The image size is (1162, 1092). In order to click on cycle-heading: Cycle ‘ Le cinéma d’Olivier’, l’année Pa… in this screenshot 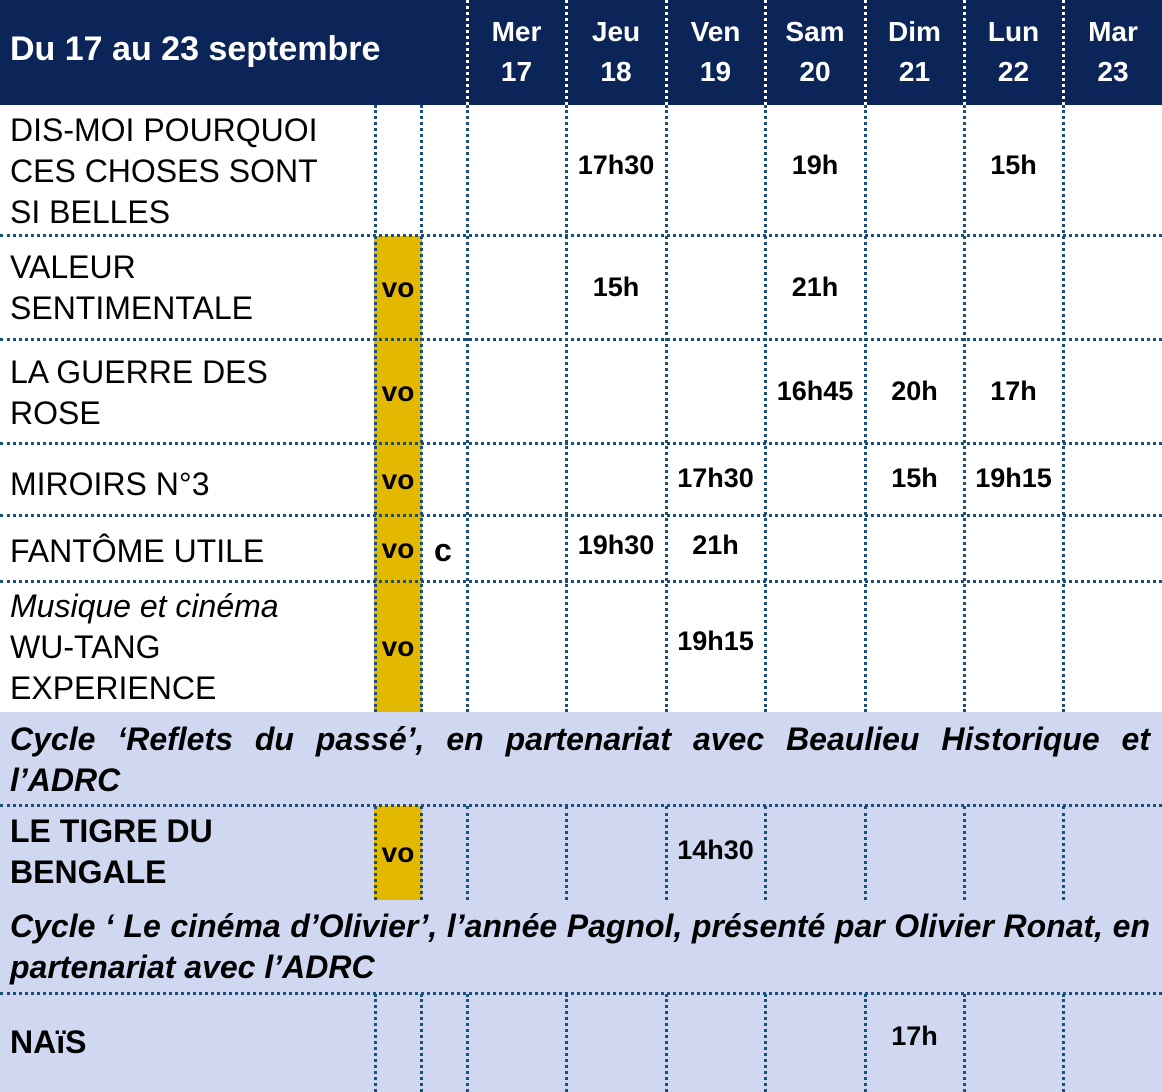, I will do `click(580, 946)`.